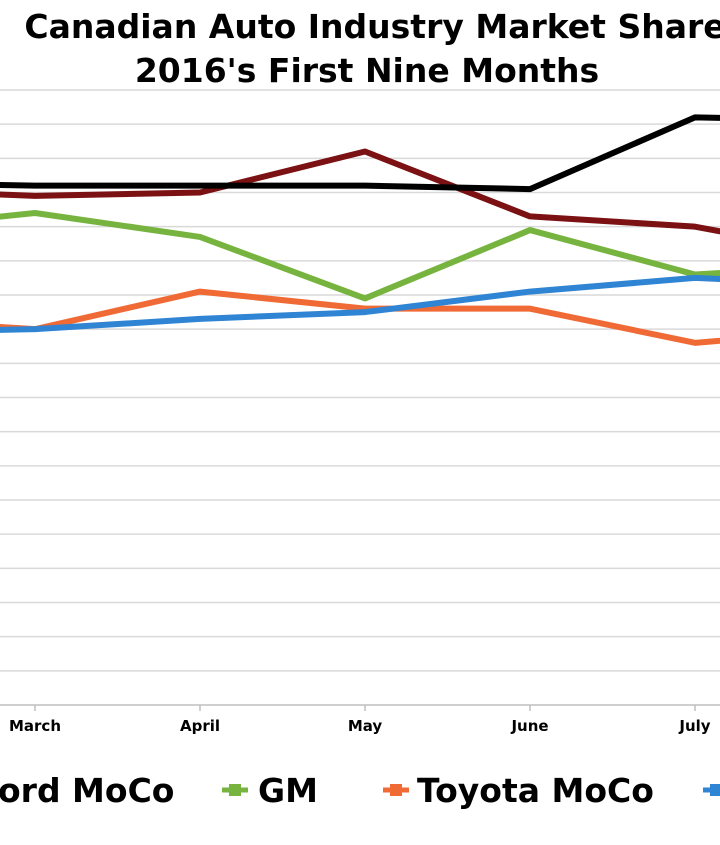  What do you see at coordinates (288, 790) in the screenshot?
I see `legend-label-1: GM` at bounding box center [288, 790].